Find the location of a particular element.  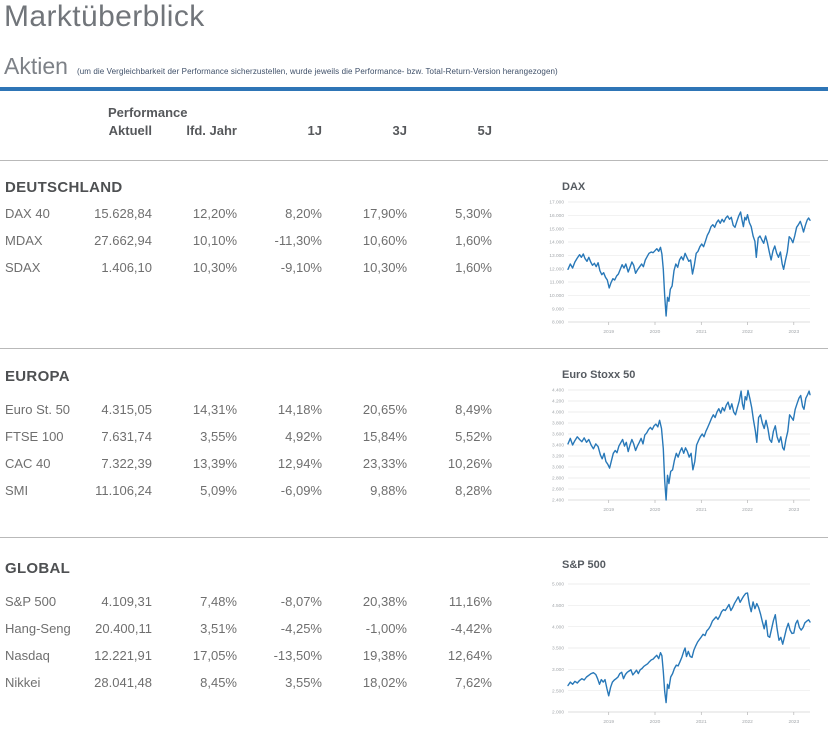

section-heading: Aktien is located at coordinates (36, 66).